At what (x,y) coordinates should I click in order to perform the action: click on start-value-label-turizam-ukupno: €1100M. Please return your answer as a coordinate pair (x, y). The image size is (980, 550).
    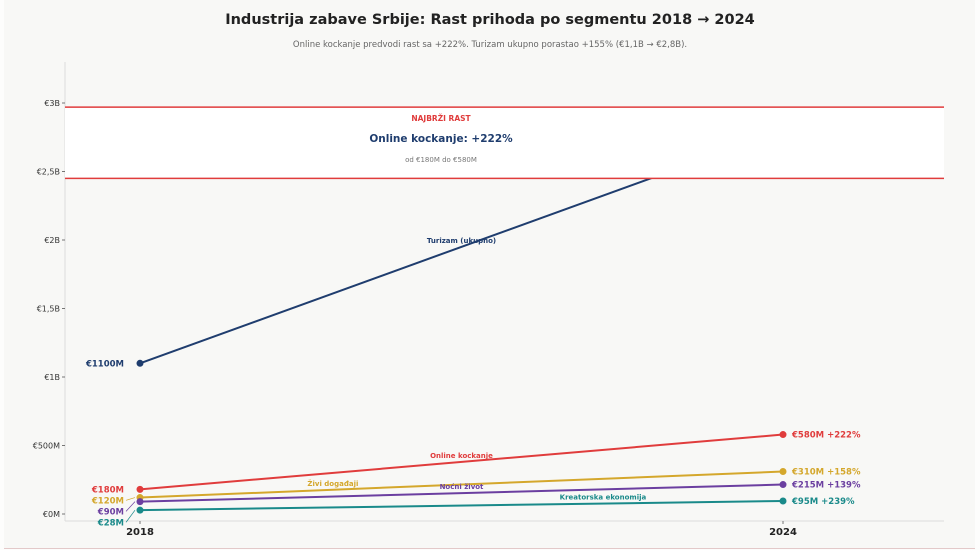
    Looking at the image, I should click on (104, 364).